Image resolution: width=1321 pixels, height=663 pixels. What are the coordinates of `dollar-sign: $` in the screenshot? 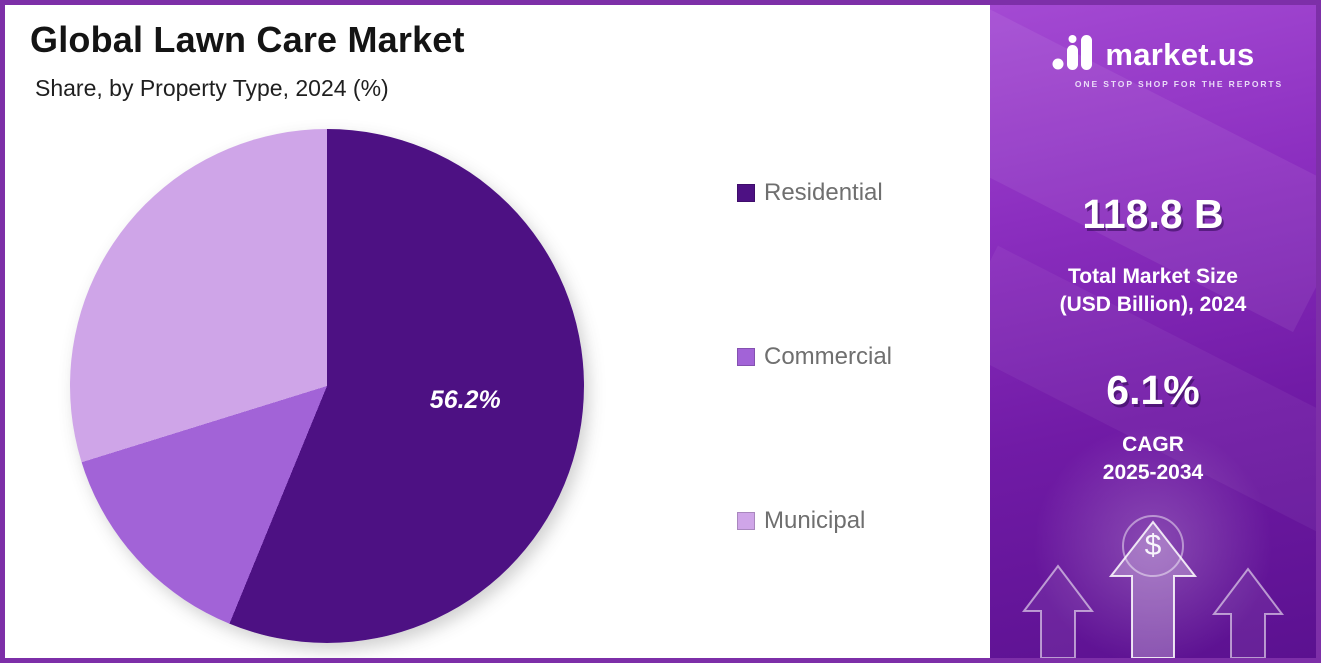 It's located at (1153, 546).